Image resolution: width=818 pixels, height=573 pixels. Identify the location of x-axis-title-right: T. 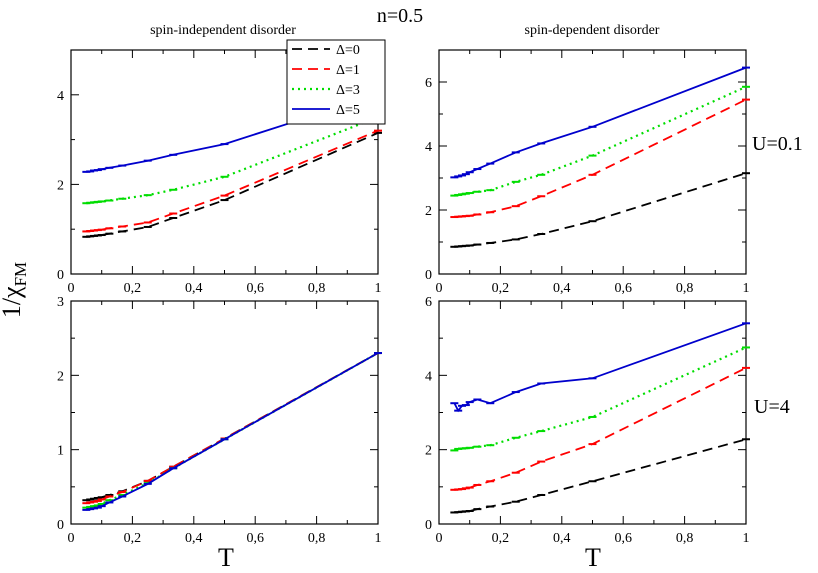
(593, 557).